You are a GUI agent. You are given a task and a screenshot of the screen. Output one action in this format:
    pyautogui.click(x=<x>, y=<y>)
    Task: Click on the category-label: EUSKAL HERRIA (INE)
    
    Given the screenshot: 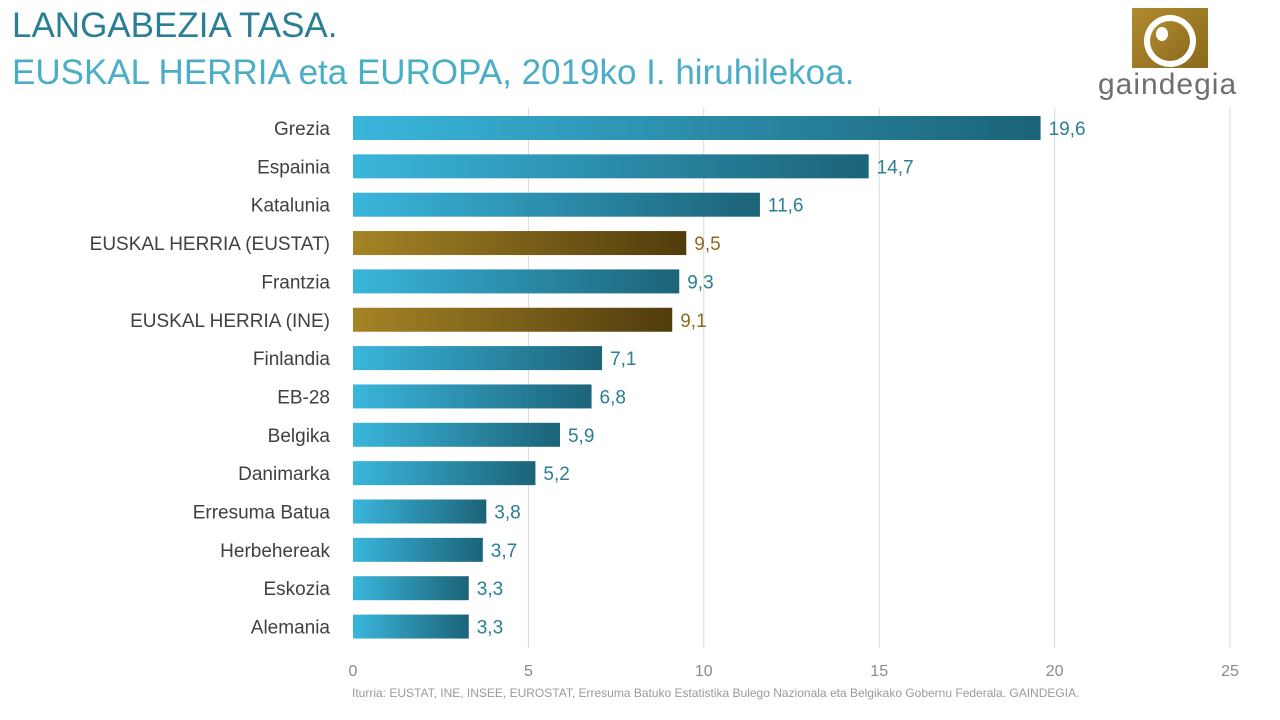 What is the action you would take?
    pyautogui.click(x=230, y=321)
    